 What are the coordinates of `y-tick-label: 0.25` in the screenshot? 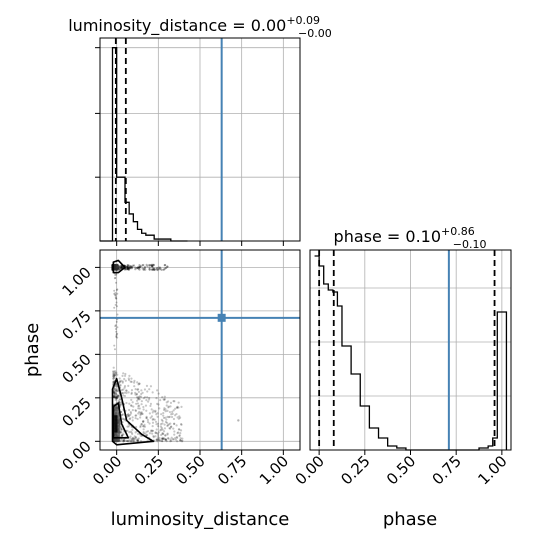 It's located at (76, 412).